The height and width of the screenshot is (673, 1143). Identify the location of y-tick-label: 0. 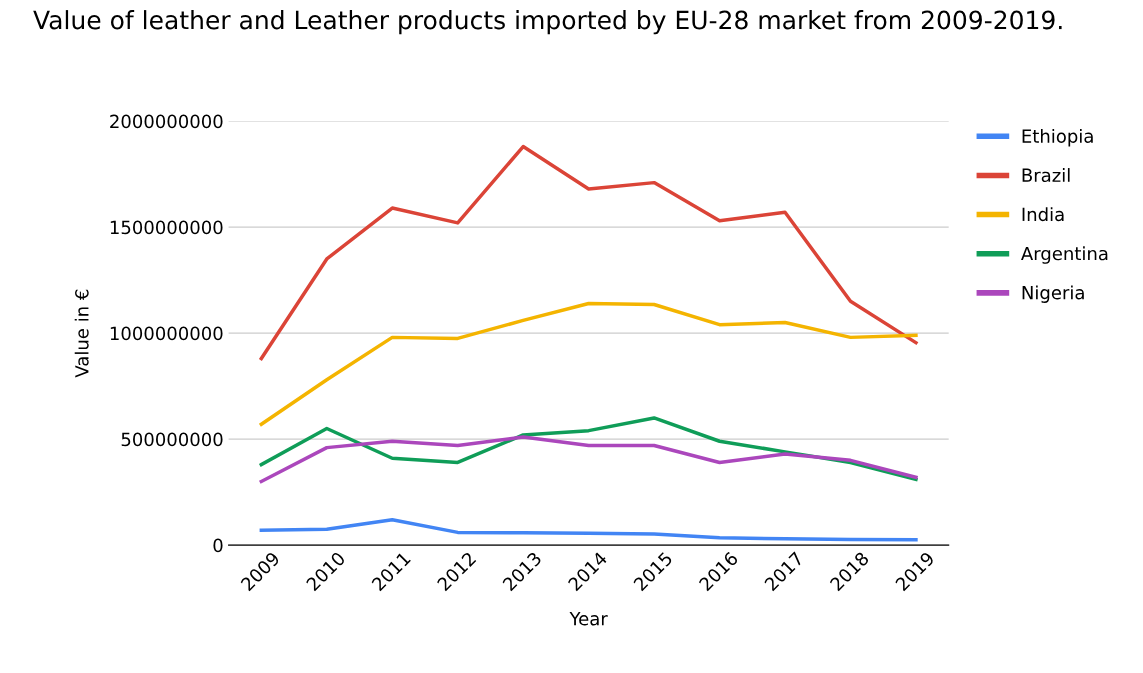
(218, 545).